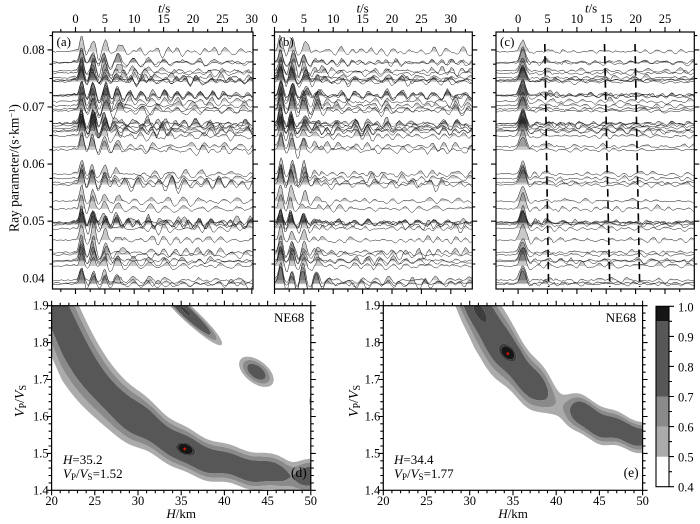 The height and width of the screenshot is (524, 700). I want to click on svg-text: (a), so click(64, 41).